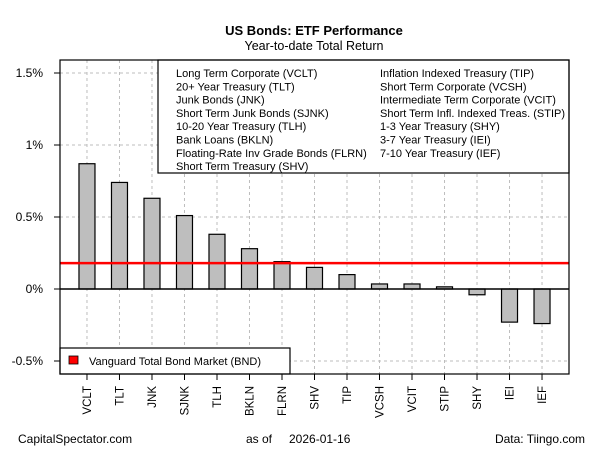  What do you see at coordinates (220, 101) in the screenshot?
I see `legend-etf-name: Junk Bonds (JNK)` at bounding box center [220, 101].